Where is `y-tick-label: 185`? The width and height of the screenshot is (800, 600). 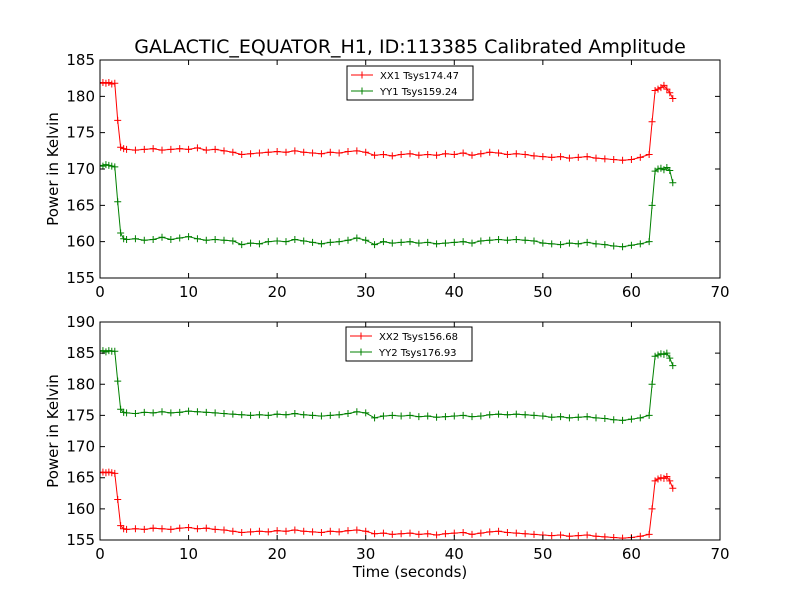 y-tick-label: 185 is located at coordinates (80, 60).